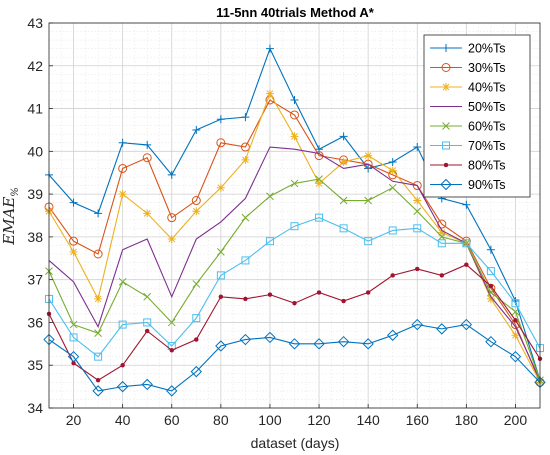 Image resolution: width=550 pixels, height=455 pixels. What do you see at coordinates (35, 109) in the screenshot?
I see `y-tick-label: 41` at bounding box center [35, 109].